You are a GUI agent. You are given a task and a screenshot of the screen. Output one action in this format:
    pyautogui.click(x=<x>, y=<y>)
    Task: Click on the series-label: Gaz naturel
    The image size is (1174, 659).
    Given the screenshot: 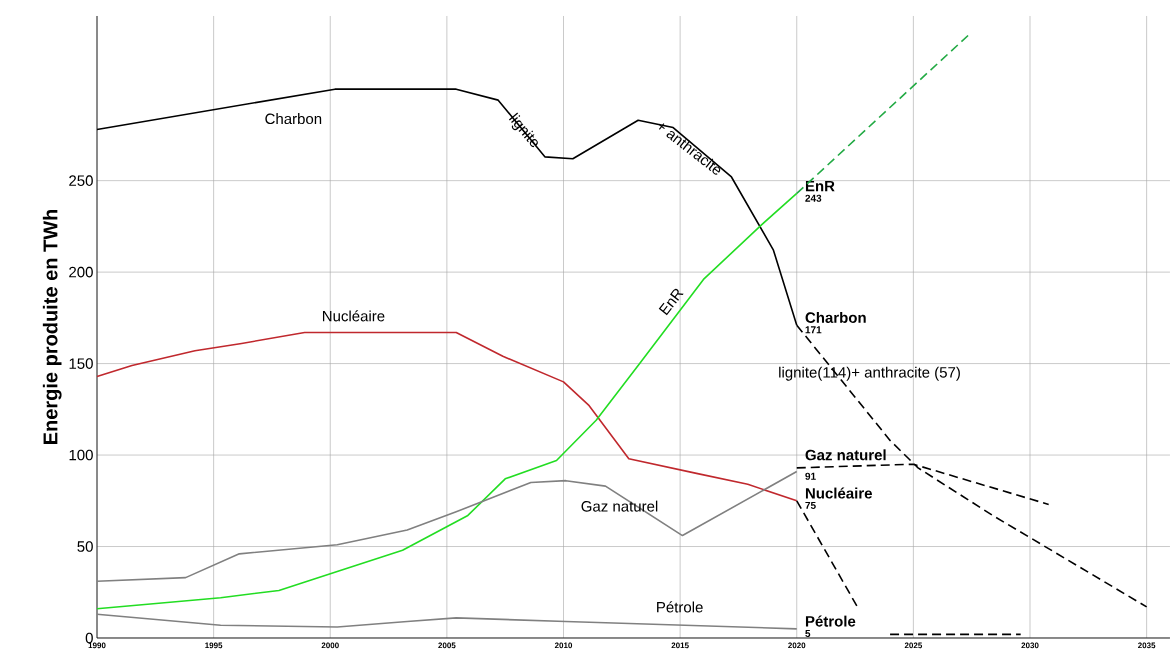 What is the action you would take?
    pyautogui.click(x=845, y=455)
    